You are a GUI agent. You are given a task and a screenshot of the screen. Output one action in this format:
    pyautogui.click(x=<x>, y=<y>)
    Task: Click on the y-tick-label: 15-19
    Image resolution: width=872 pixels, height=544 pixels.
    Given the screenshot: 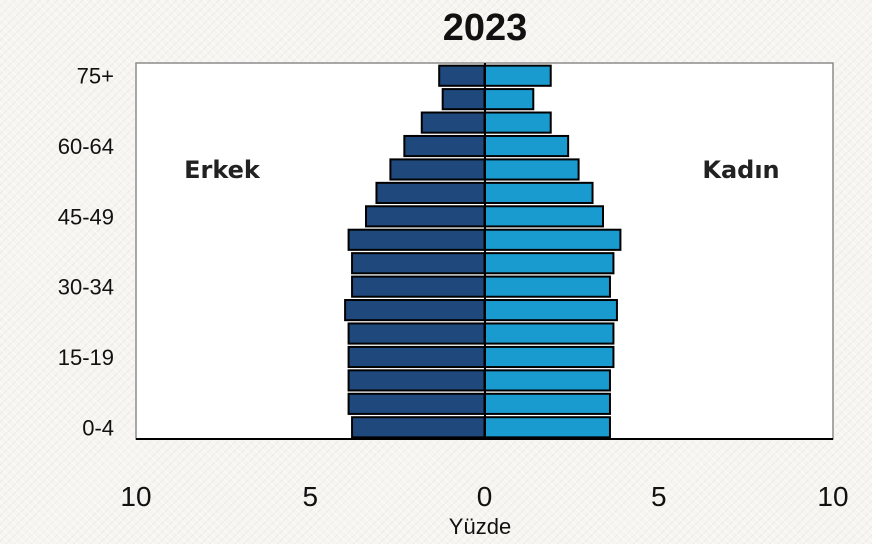 What is the action you would take?
    pyautogui.click(x=86, y=357)
    